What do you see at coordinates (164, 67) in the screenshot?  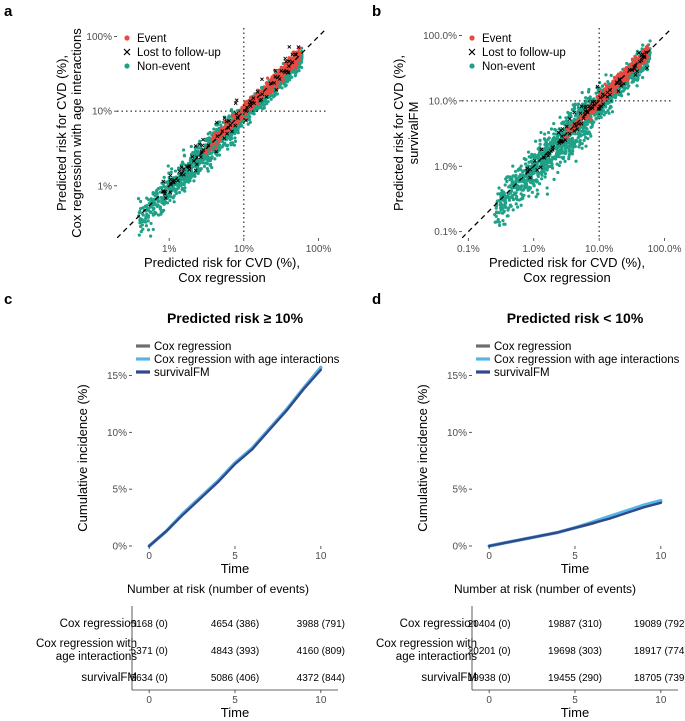 I see `legend-label: Non-event` at bounding box center [164, 67].